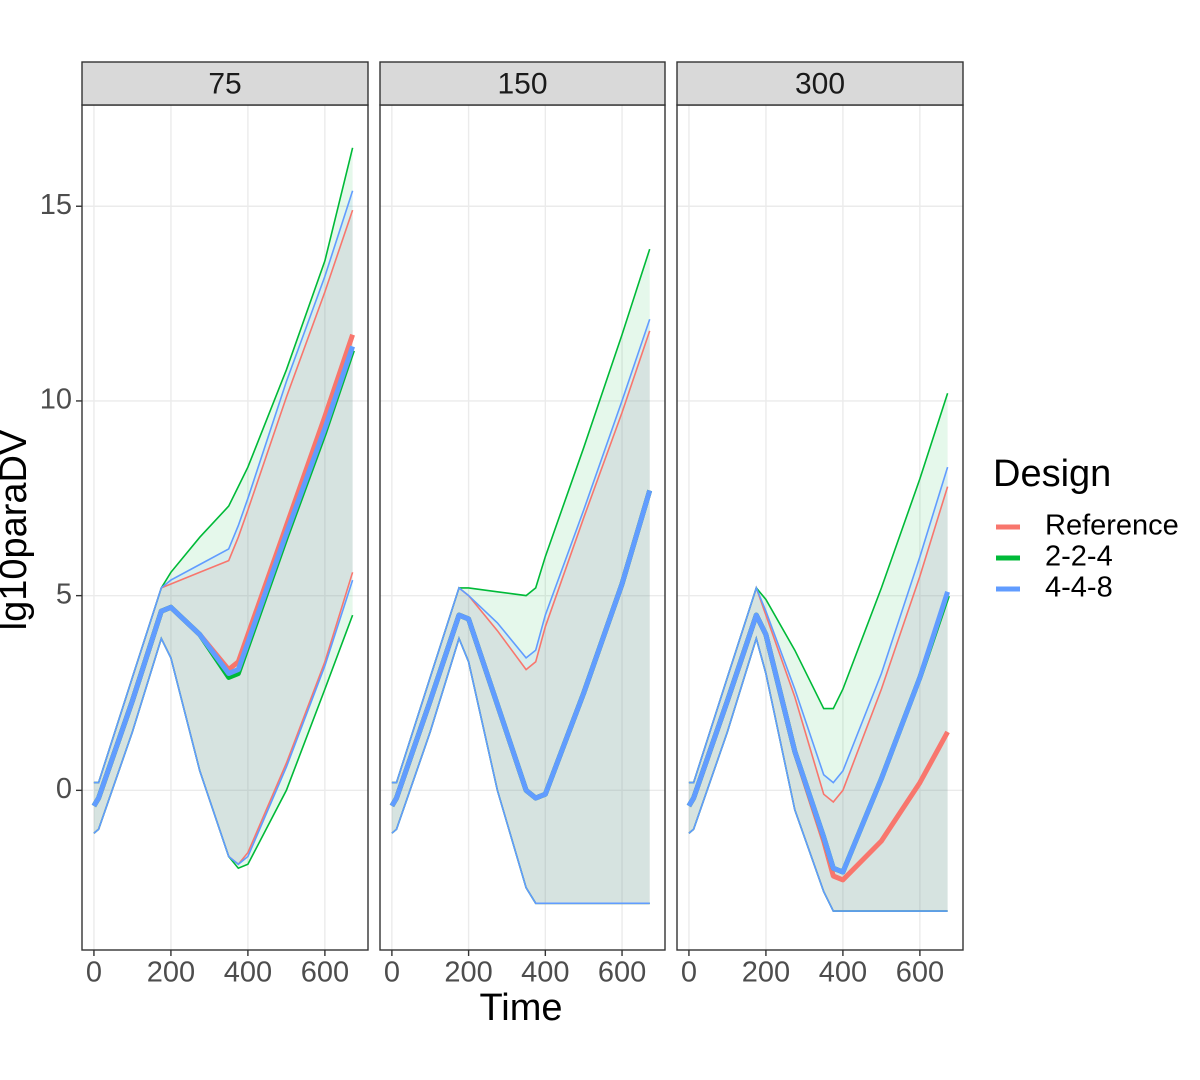 This screenshot has width=1200, height=1080. Describe the element at coordinates (64, 789) in the screenshot. I see `y-tick-label: 0` at that location.